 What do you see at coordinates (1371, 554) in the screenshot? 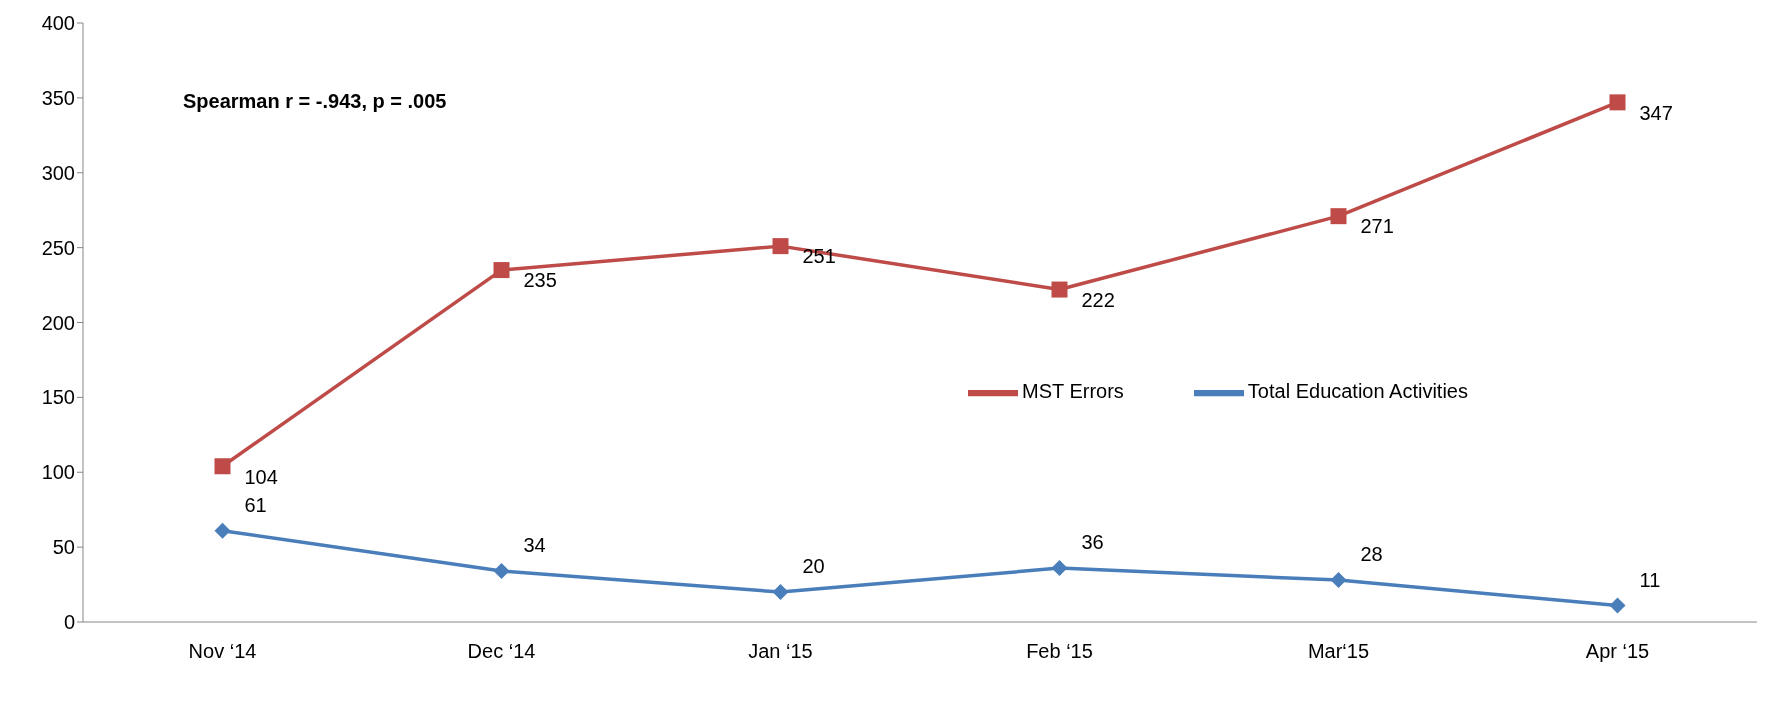
I see `data-label: 28` at bounding box center [1371, 554].